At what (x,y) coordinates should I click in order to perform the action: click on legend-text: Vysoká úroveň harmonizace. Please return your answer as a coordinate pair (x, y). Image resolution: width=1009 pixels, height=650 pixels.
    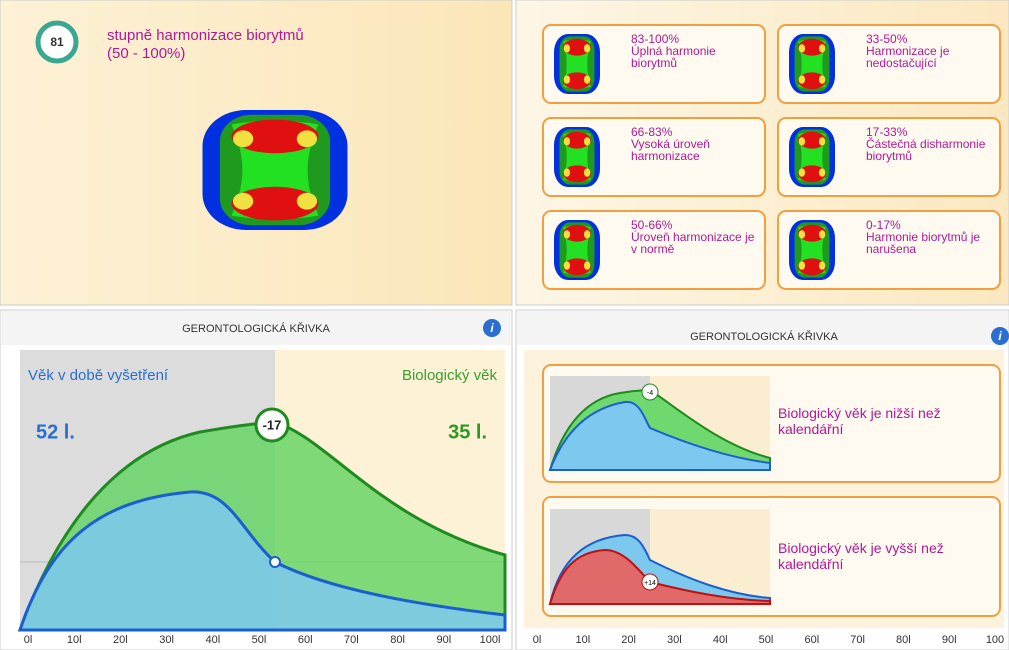
    Looking at the image, I should click on (670, 150).